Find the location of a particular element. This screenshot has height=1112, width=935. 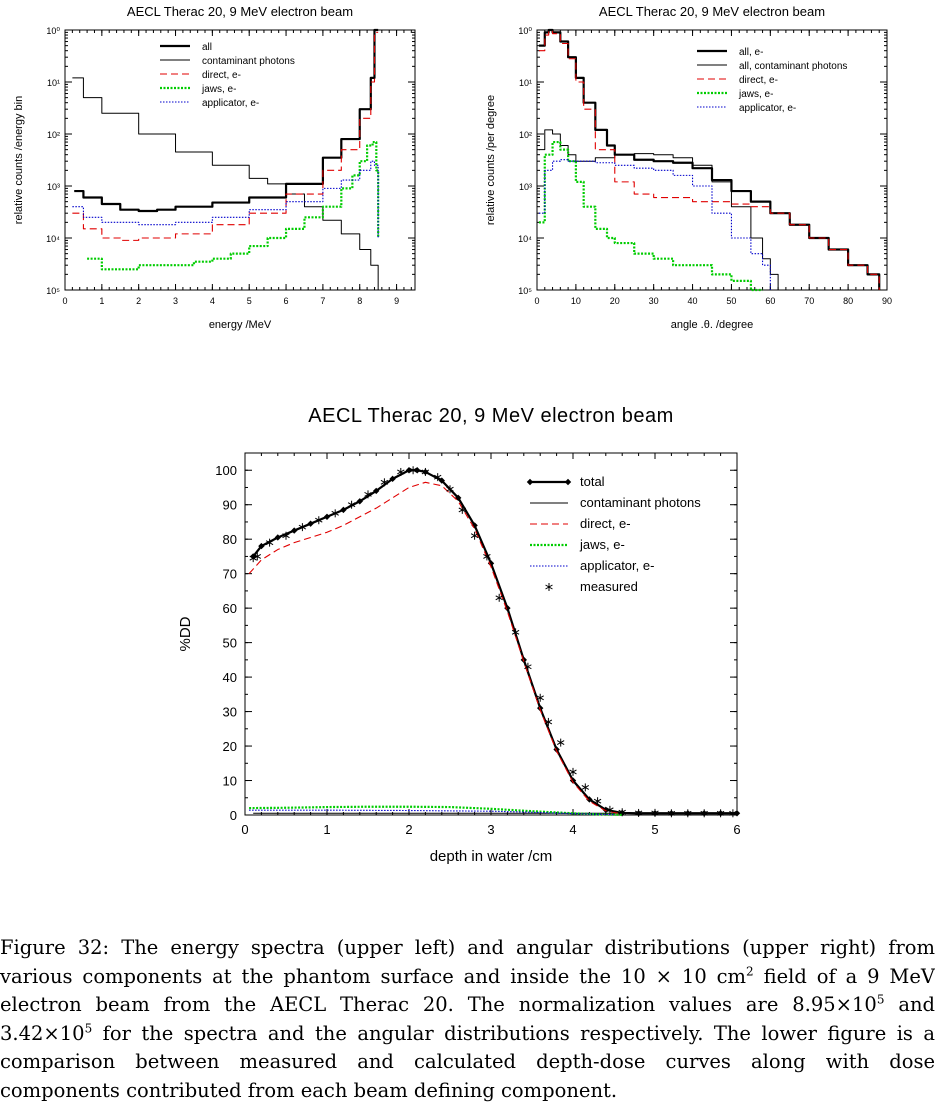

plot-frame is located at coordinates (712, 160).